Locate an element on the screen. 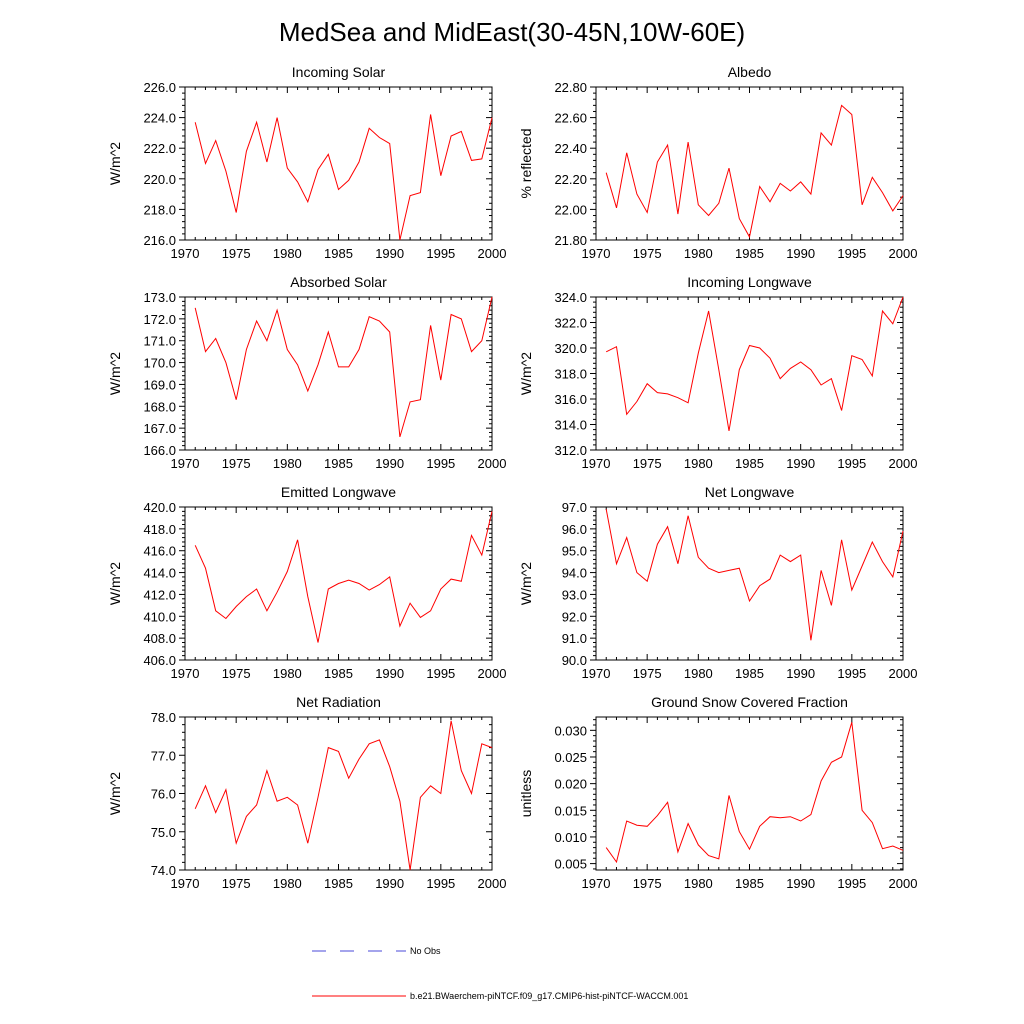 The height and width of the screenshot is (1024, 1024). y-axis-label: % reflected is located at coordinates (526, 163).